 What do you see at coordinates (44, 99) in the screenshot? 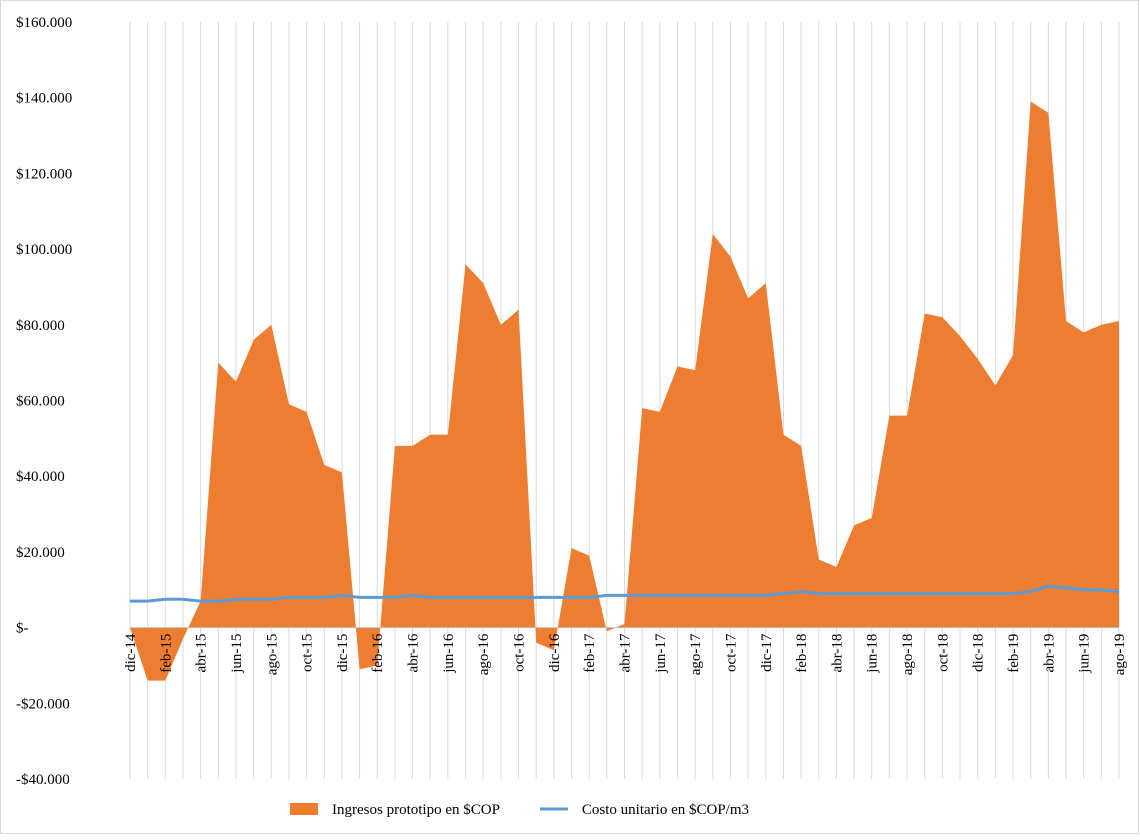
I see `y-tick-label: $140.000` at bounding box center [44, 99].